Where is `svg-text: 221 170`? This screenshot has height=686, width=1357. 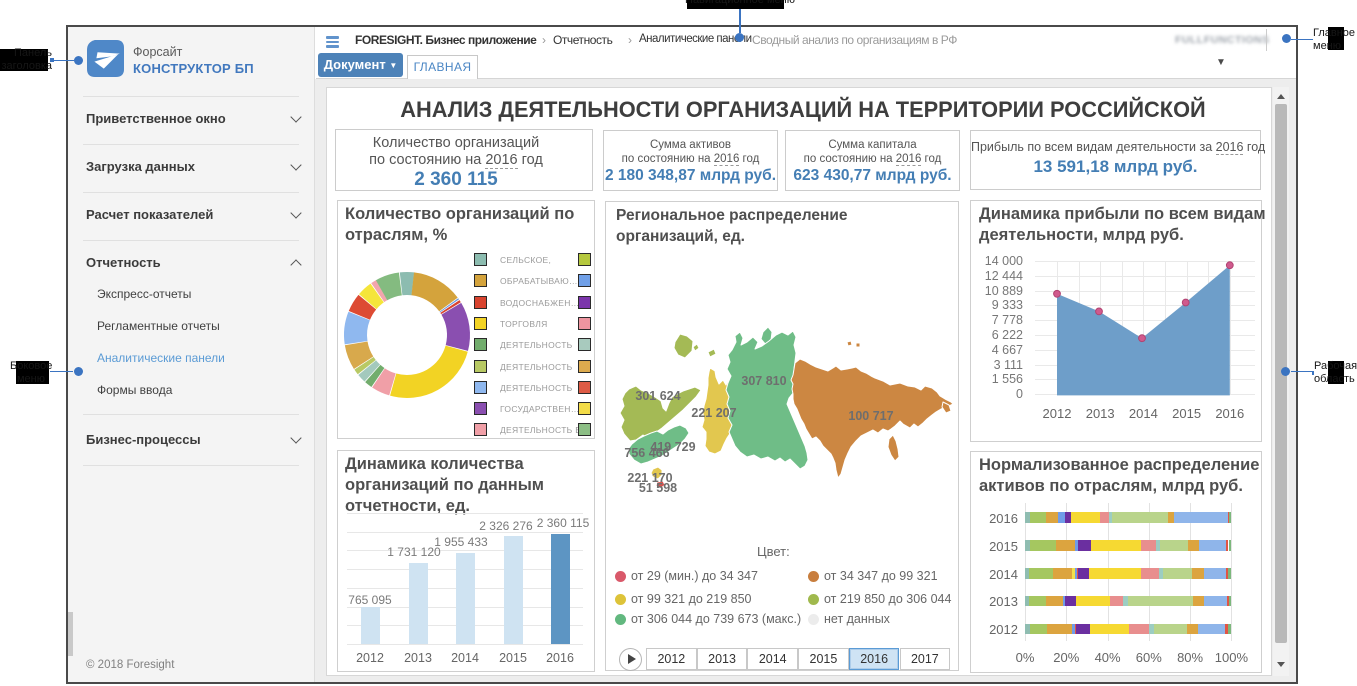
svg-text: 221 170 is located at coordinates (649, 478).